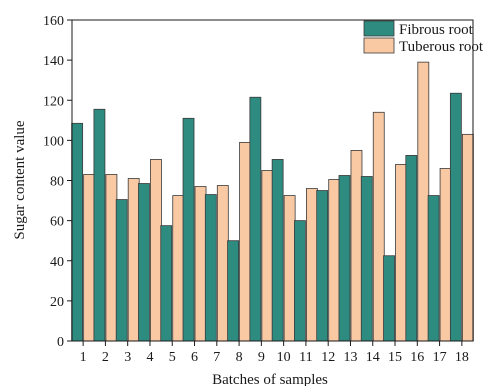  I want to click on x-tick-label-17: 17, so click(440, 357).